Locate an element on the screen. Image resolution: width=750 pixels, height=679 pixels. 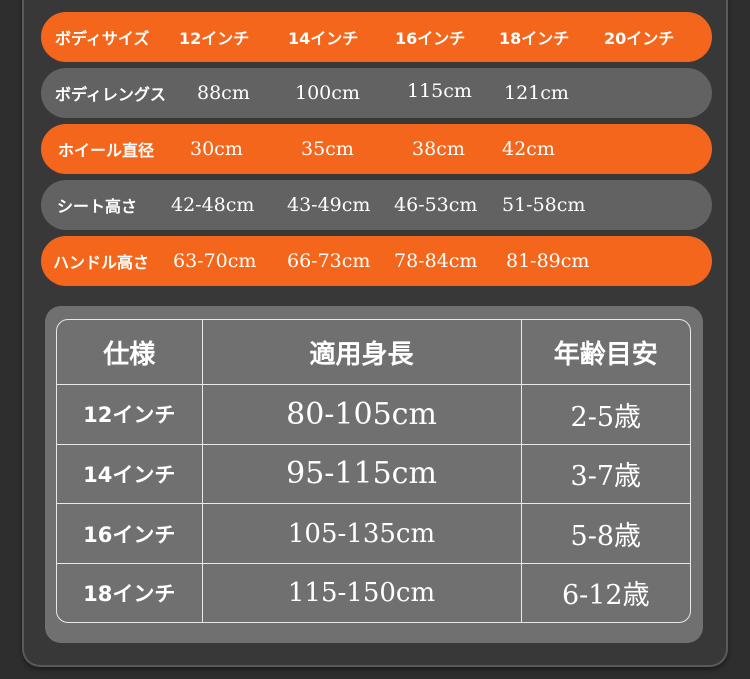
cell-age: 5-8歳 is located at coordinates (605, 534).